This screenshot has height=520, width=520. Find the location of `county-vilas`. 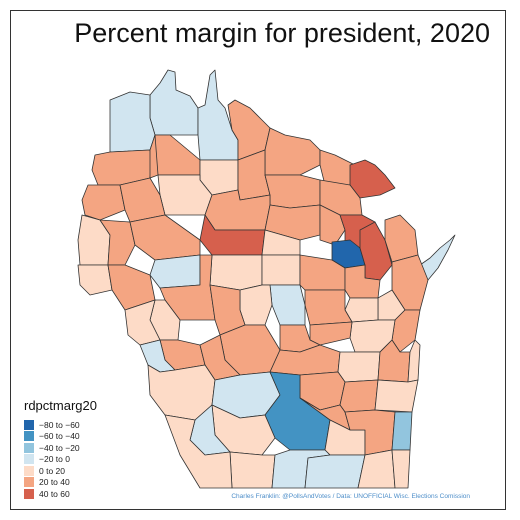

county-vilas is located at coordinates (292, 151).